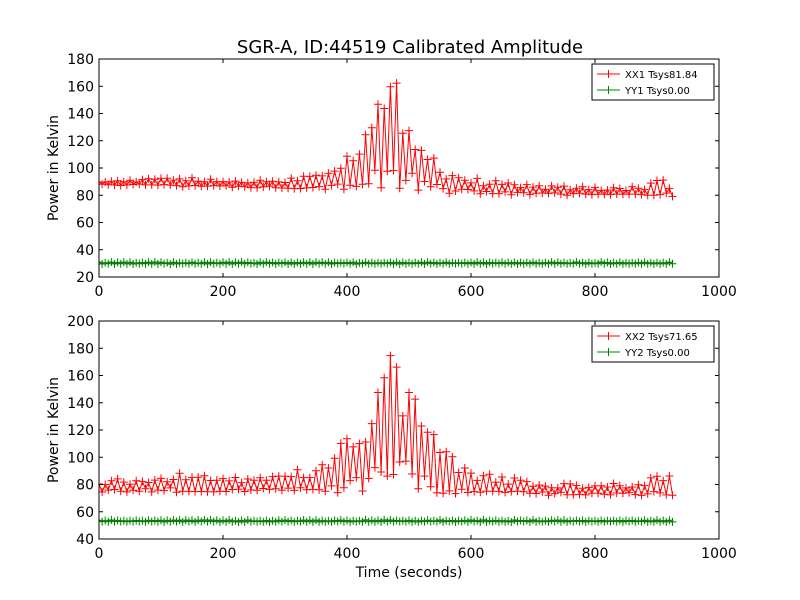 The image size is (800, 600). What do you see at coordinates (410, 47) in the screenshot?
I see `chart-title: SGR-A, ID:44519 Calibrated Amplitude` at bounding box center [410, 47].